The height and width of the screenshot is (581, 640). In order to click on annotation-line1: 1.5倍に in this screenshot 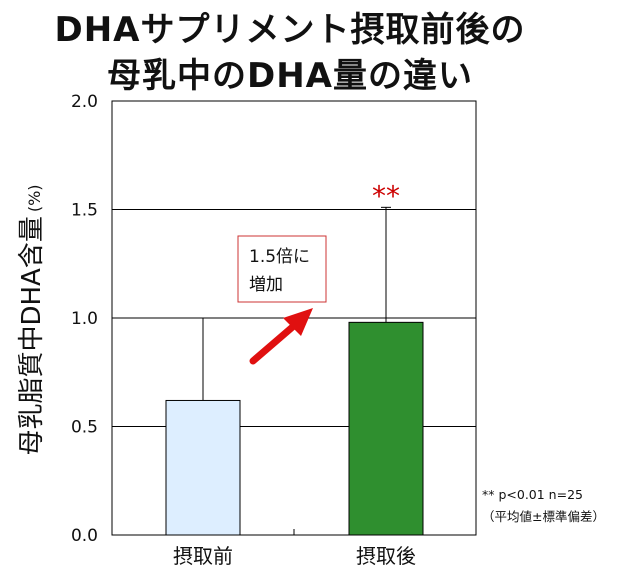, I will do `click(279, 257)`.